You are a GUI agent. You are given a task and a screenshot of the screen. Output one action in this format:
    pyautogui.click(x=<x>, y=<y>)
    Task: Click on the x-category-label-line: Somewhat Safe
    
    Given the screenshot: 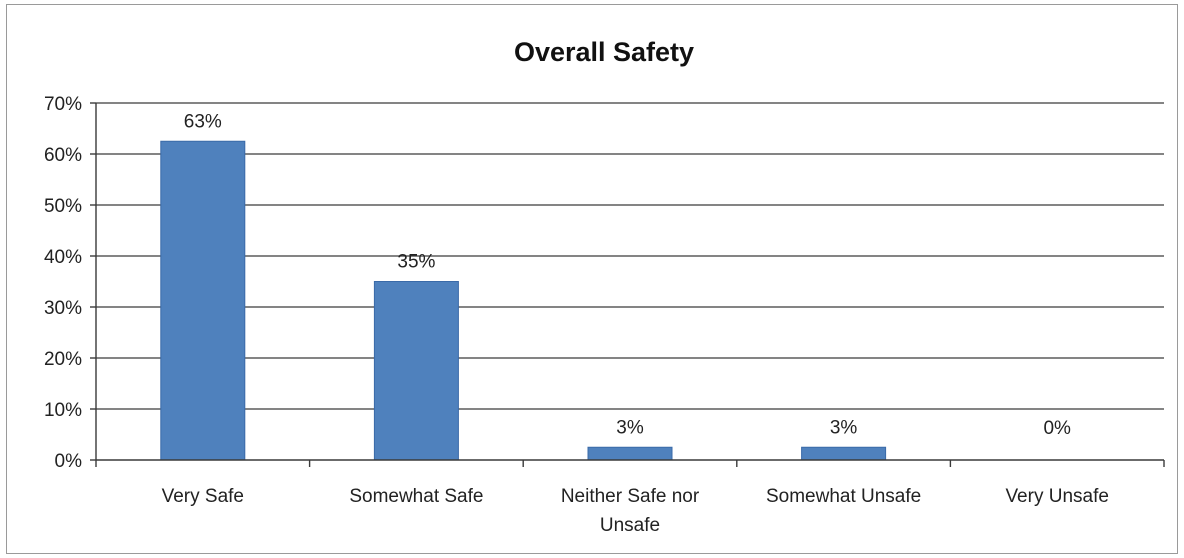 What is the action you would take?
    pyautogui.click(x=416, y=496)
    